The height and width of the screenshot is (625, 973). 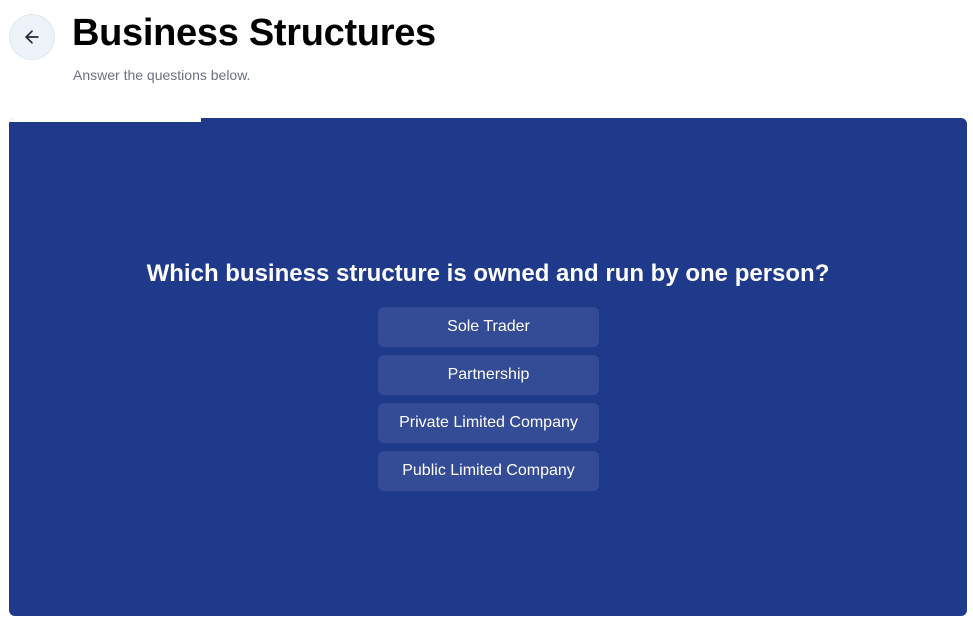 I want to click on answer-option-public-limited-company: Public Limited Company, so click(x=488, y=471).